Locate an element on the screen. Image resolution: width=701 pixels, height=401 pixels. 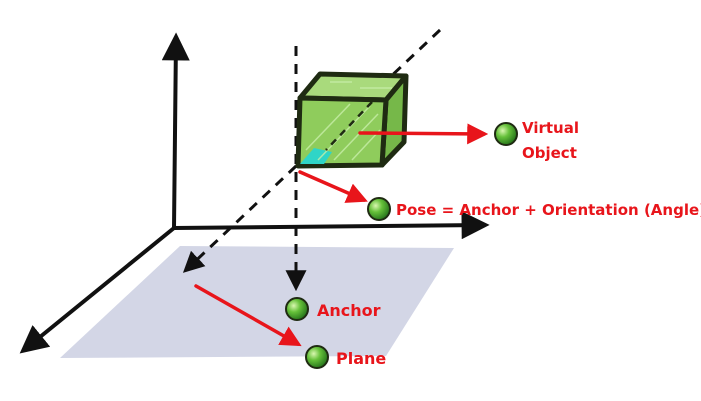
cube-inner-dash is located at coordinates (349, 126).